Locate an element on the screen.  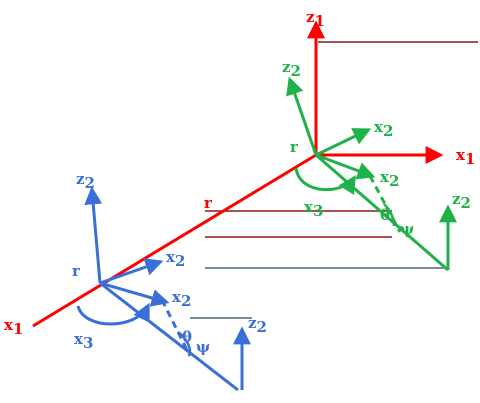
blue-diagonal-line is located at coordinates (169, 336).